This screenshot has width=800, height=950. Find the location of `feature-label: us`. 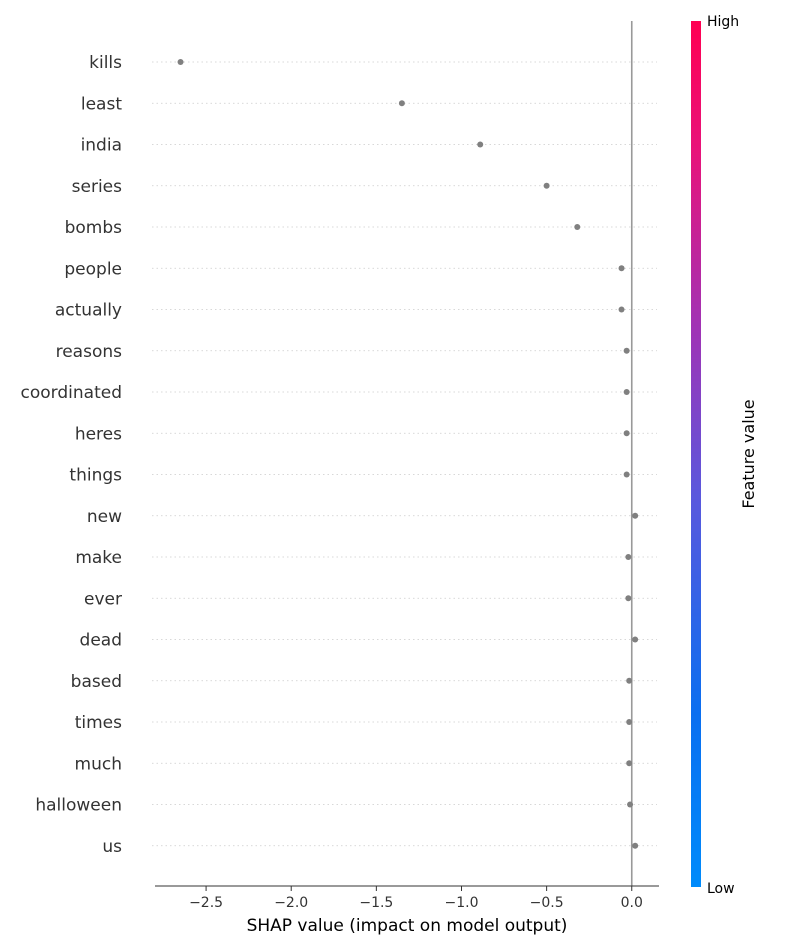

feature-label: us is located at coordinates (112, 847).